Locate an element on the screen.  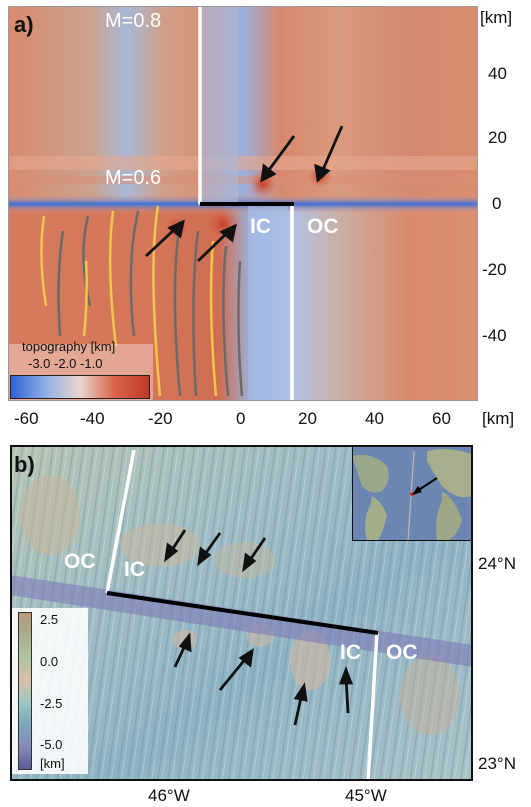
y-tick-neg20: -20 is located at coordinates (494, 269).